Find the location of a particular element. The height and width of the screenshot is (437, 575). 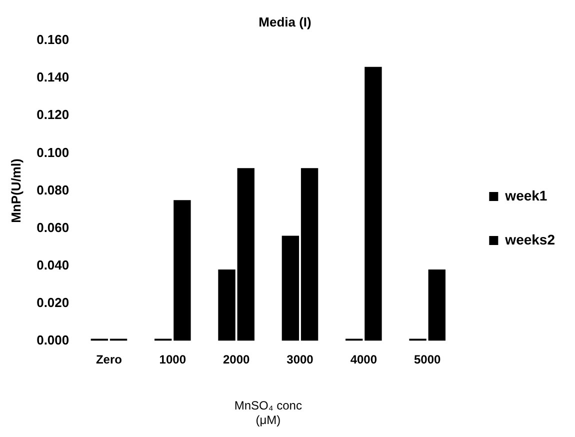

chart-title: Media (I) is located at coordinates (285, 22).